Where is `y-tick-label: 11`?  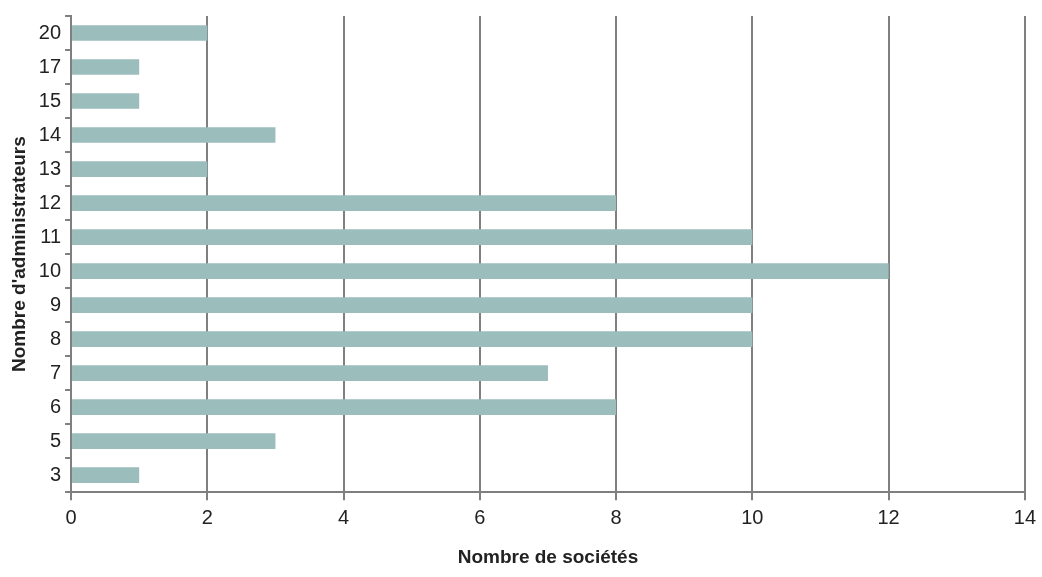
y-tick-label: 11 is located at coordinates (51, 235).